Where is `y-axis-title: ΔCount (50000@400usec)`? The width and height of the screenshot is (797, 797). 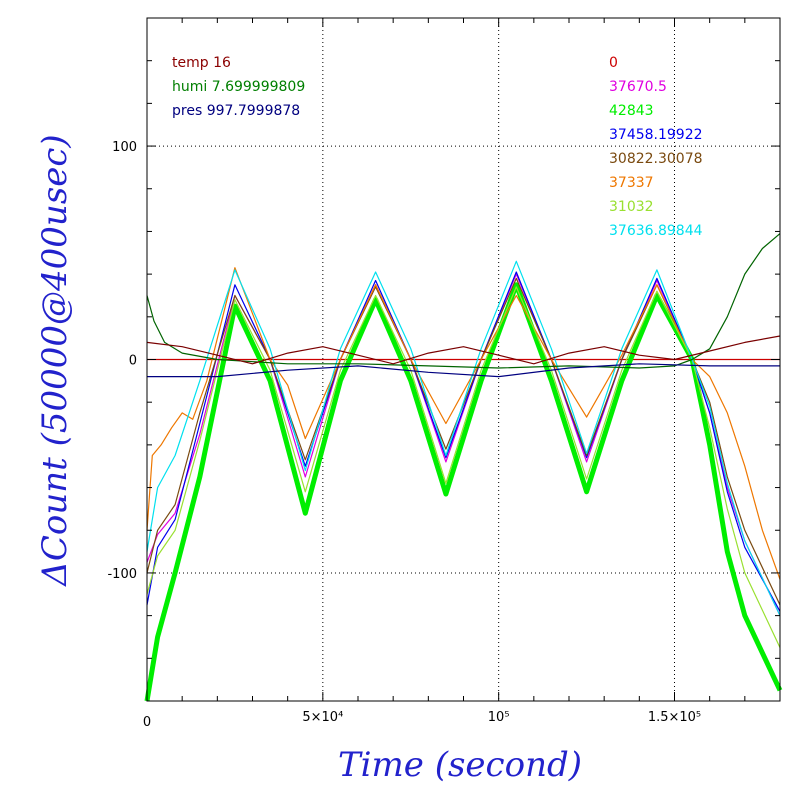
y-axis-title: ΔCount (50000@400usec) is located at coordinates (55, 360).